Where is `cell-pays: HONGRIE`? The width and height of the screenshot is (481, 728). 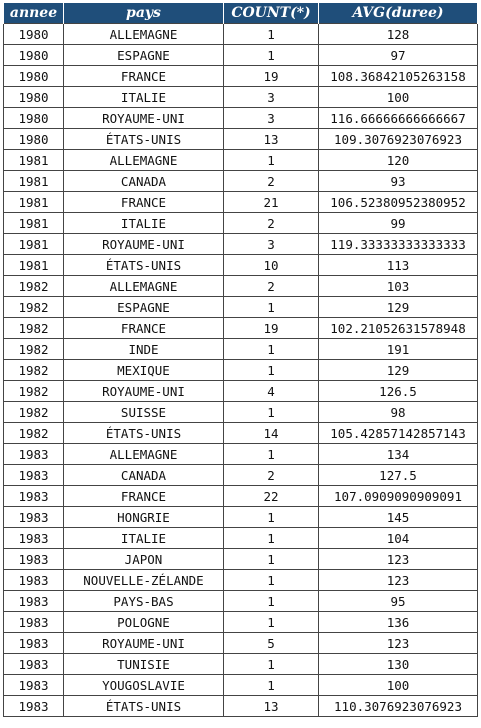
cell-pays: HONGRIE is located at coordinates (143, 517).